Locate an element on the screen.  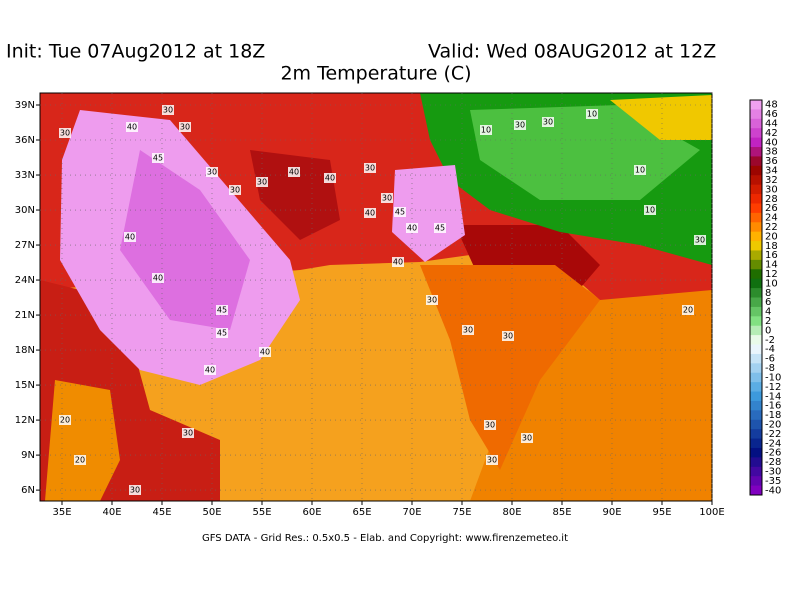
contour-label: 10 is located at coordinates (650, 210).